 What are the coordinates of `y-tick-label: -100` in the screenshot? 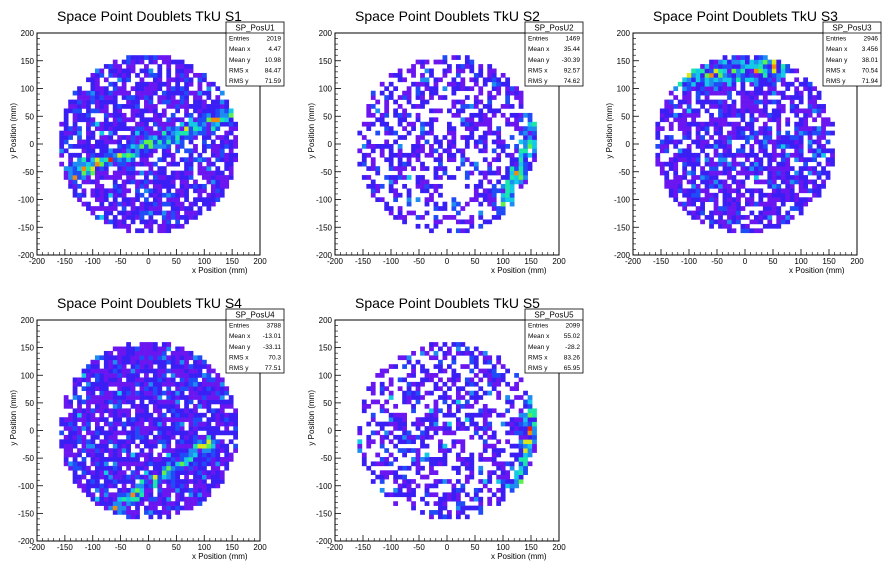 It's located at (26, 200).